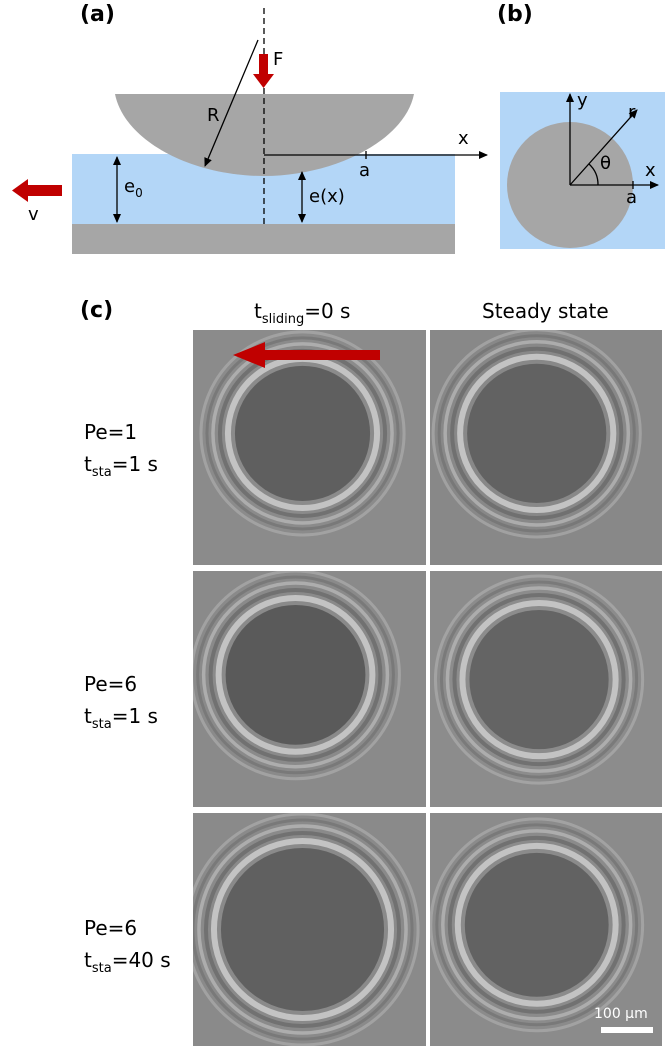 The width and height of the screenshot is (672, 1046). I want to click on column-header-sliding: tsliding=0 s, so click(302, 313).